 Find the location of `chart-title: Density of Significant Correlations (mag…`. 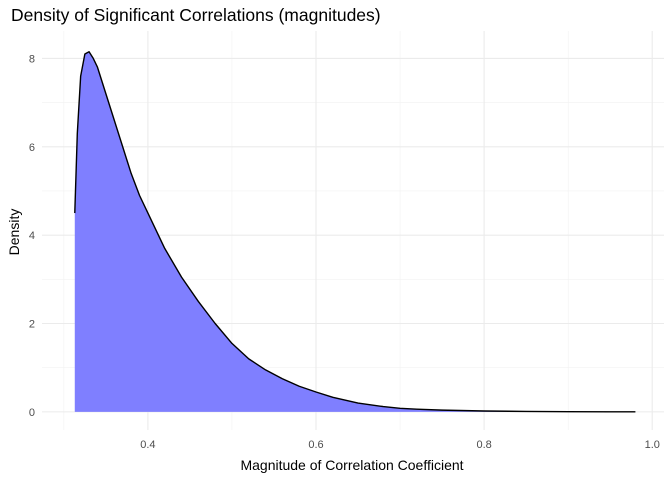

chart-title: Density of Significant Correlations (mag… is located at coordinates (196, 15).